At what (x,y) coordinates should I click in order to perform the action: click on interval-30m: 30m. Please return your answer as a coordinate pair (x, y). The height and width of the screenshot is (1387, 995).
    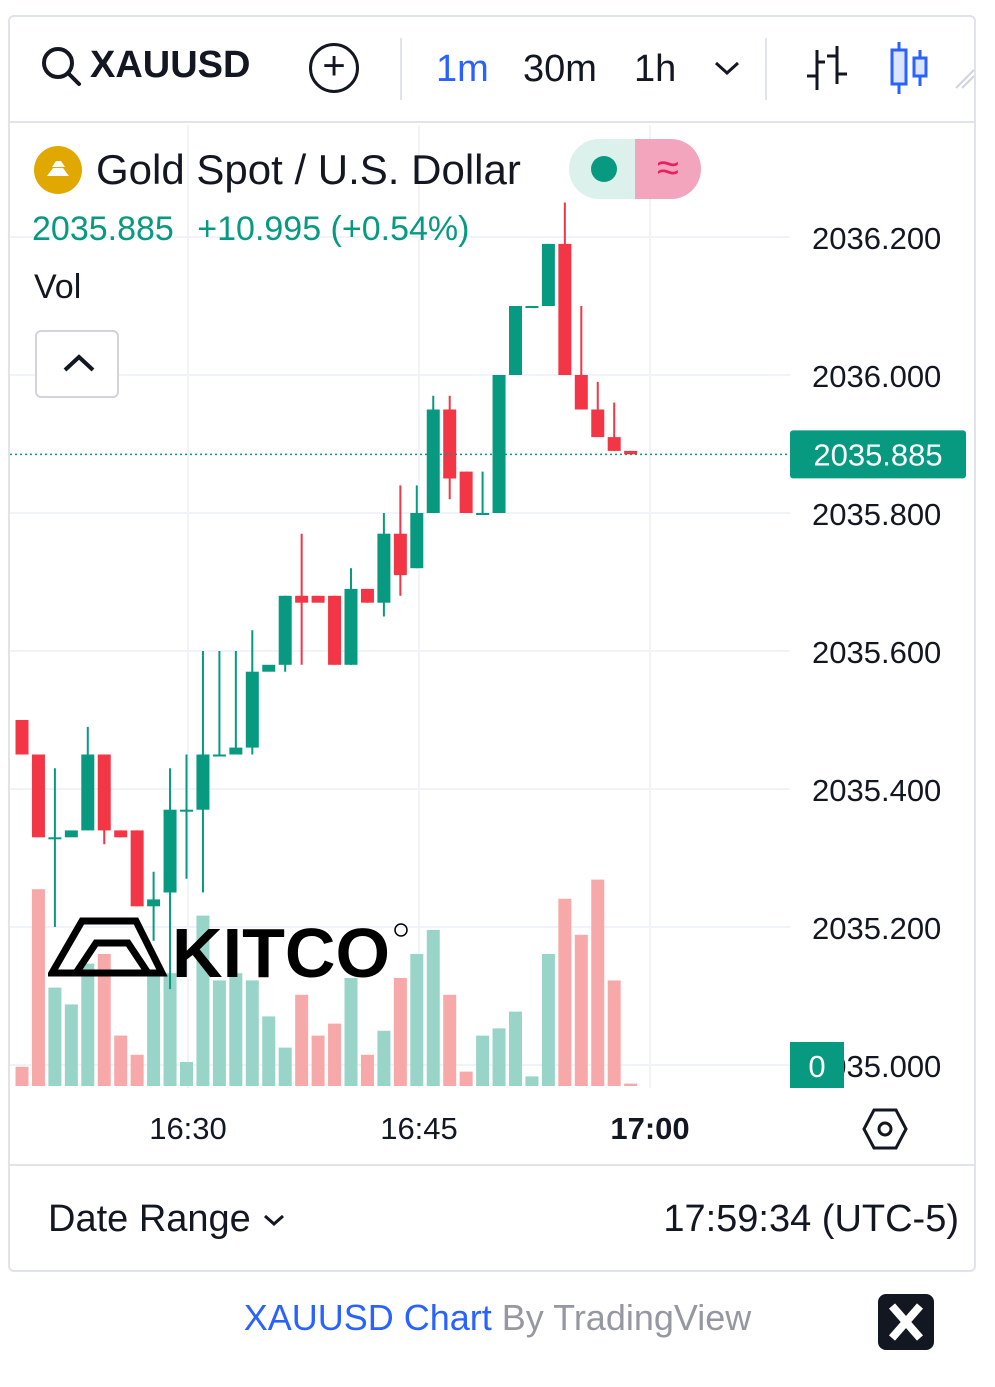
    Looking at the image, I should click on (560, 69).